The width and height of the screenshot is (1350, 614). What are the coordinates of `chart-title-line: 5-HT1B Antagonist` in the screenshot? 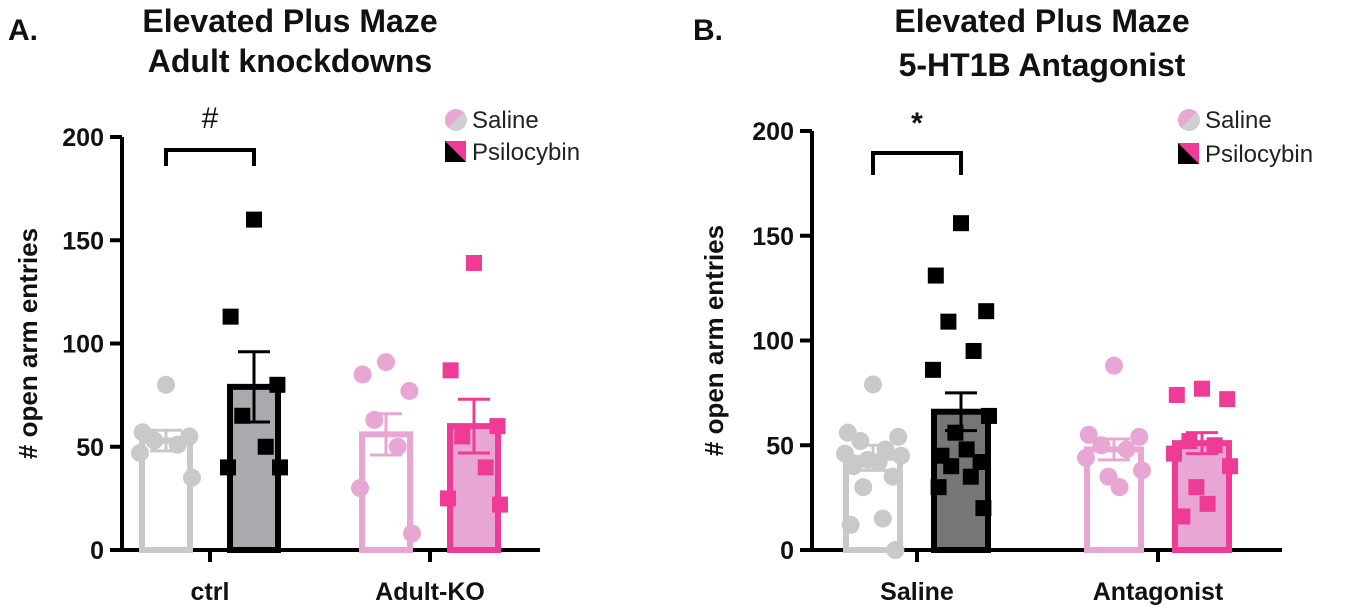 It's located at (1042, 65).